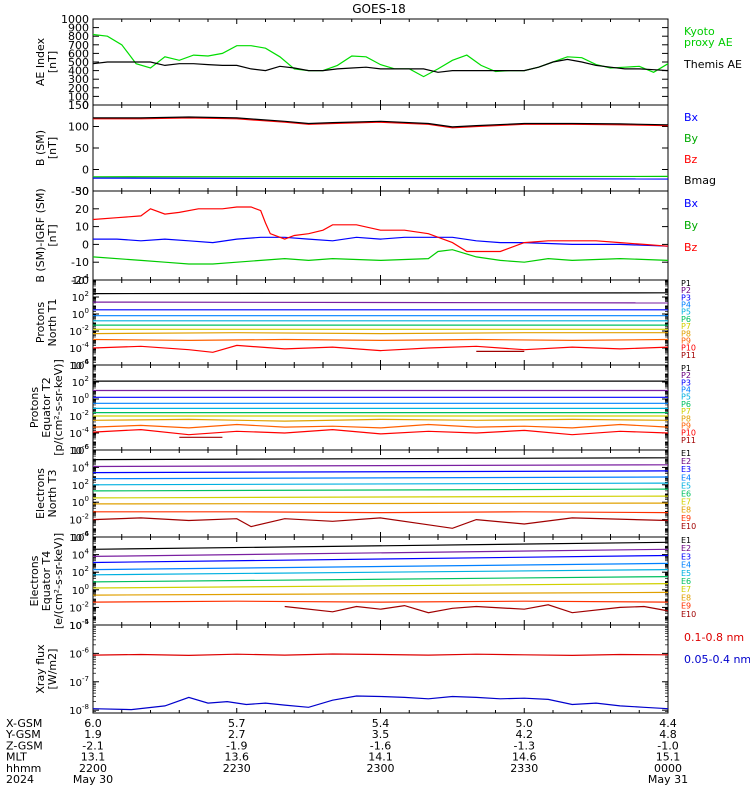  Describe the element at coordinates (78, 105) in the screenshot. I see `y-tick-label: 150` at that location.